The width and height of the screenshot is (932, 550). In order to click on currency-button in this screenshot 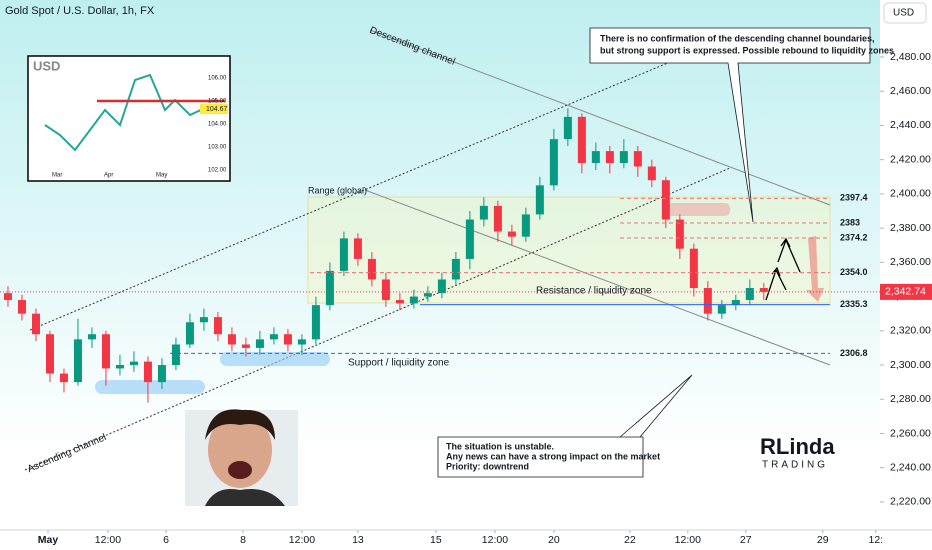, I will do `click(905, 13)`.